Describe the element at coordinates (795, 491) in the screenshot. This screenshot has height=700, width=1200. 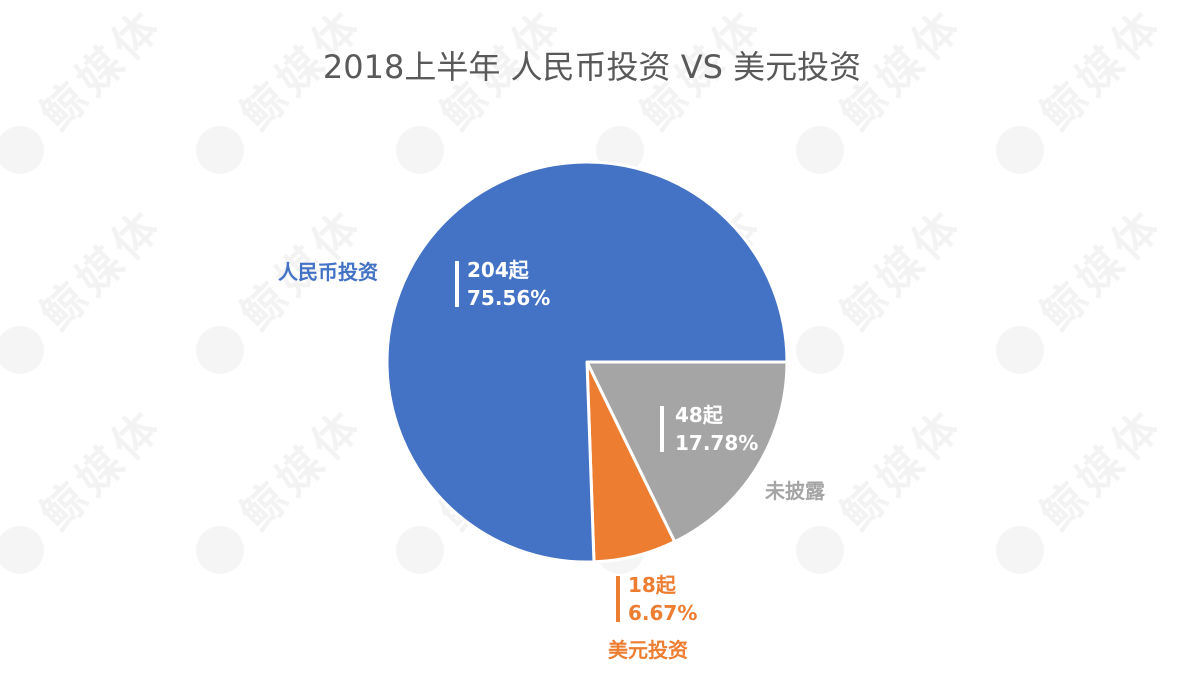
I see `slice-name-undisclosed: 未披露` at that location.